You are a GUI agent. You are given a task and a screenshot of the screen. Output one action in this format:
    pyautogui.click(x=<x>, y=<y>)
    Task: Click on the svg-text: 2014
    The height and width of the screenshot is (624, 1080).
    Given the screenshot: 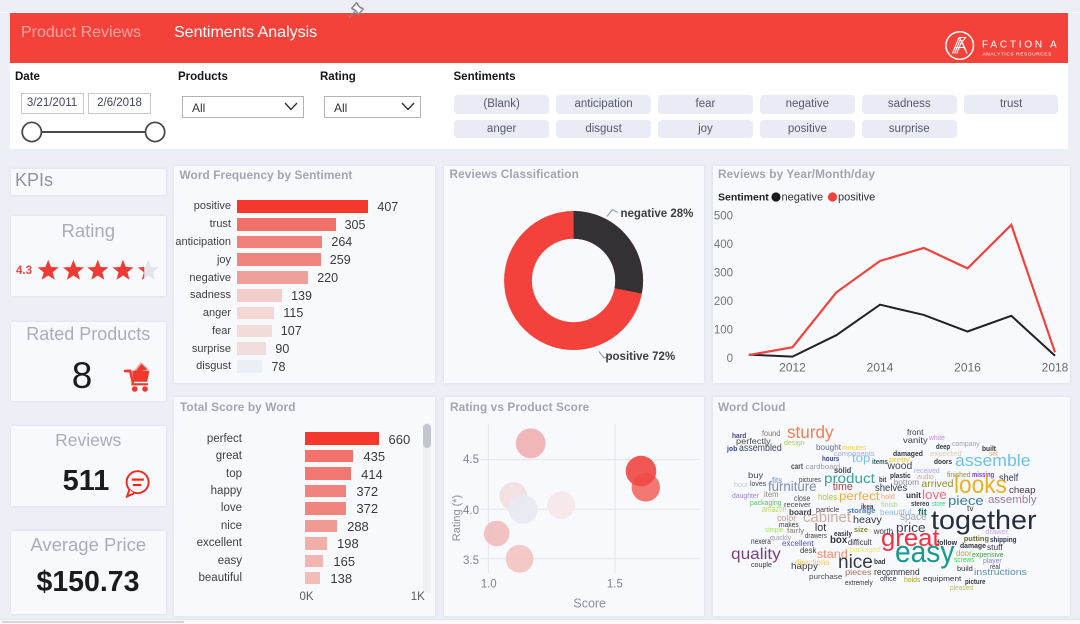 What is the action you would take?
    pyautogui.click(x=880, y=367)
    